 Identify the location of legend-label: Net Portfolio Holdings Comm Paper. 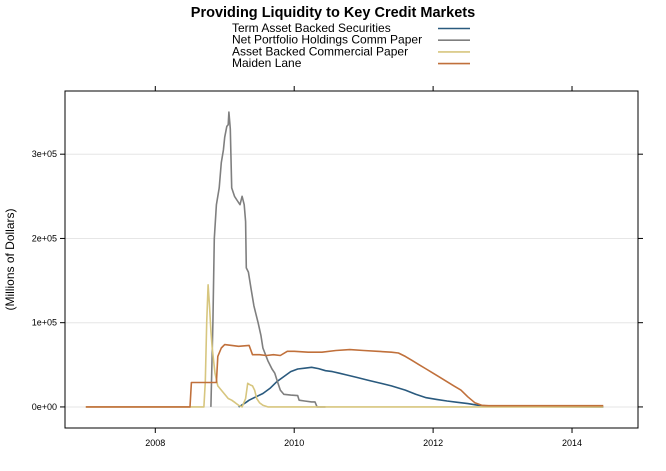
(327, 40).